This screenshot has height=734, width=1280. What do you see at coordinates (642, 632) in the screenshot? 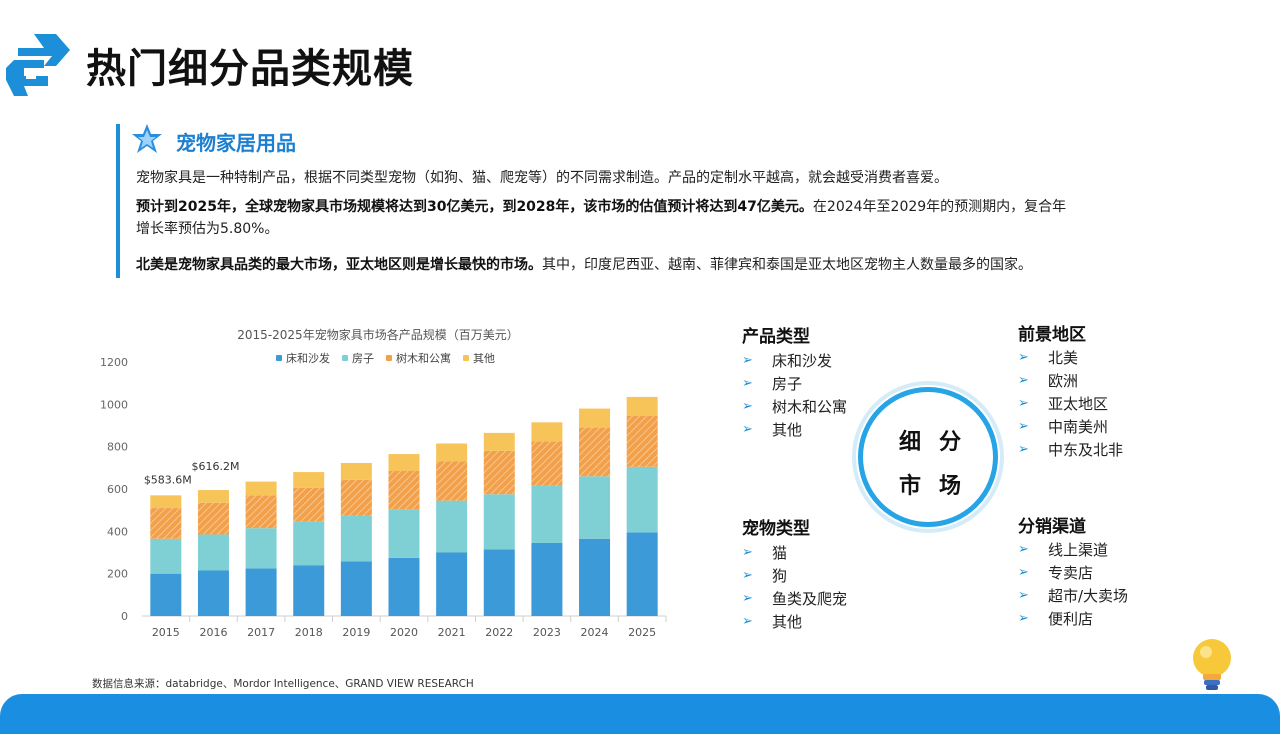
I see `x-tick-label: 2025` at bounding box center [642, 632].